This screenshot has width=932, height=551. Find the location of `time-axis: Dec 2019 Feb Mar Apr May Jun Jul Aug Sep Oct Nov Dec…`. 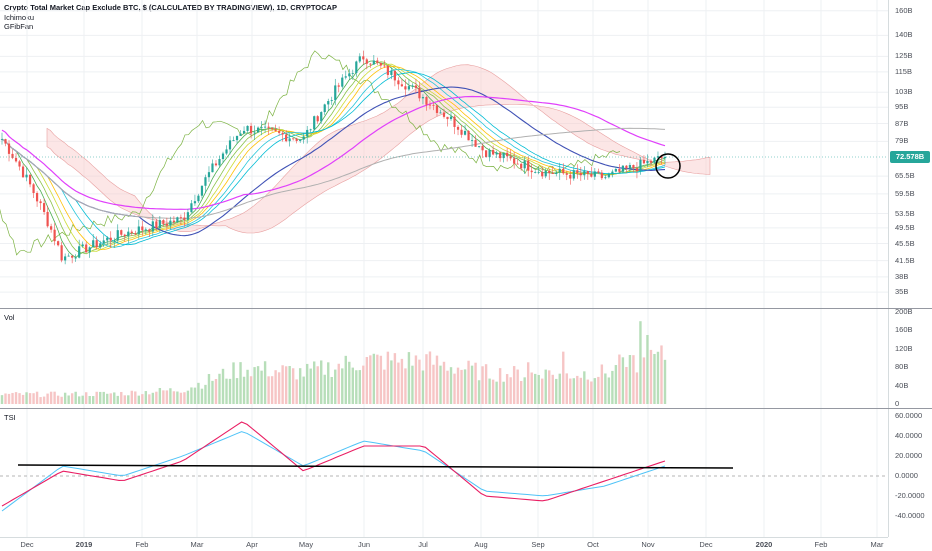

time-axis: Dec 2019 Feb Mar Apr May Jun Jul Aug Sep Oct Nov Dec… is located at coordinates (444, 544).